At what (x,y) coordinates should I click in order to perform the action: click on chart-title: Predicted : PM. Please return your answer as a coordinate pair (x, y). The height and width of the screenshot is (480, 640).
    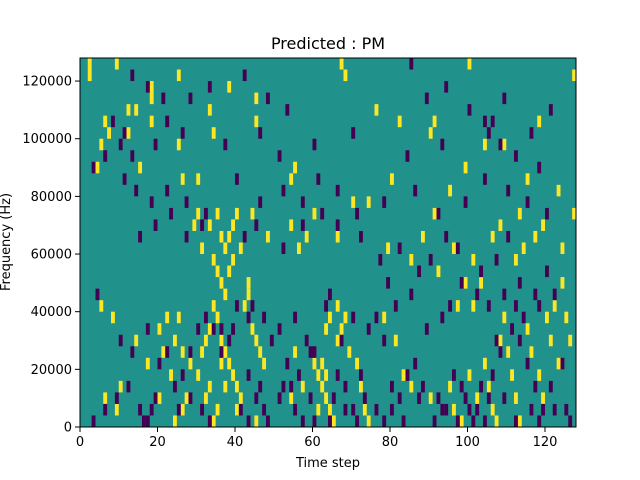
    Looking at the image, I should click on (328, 43).